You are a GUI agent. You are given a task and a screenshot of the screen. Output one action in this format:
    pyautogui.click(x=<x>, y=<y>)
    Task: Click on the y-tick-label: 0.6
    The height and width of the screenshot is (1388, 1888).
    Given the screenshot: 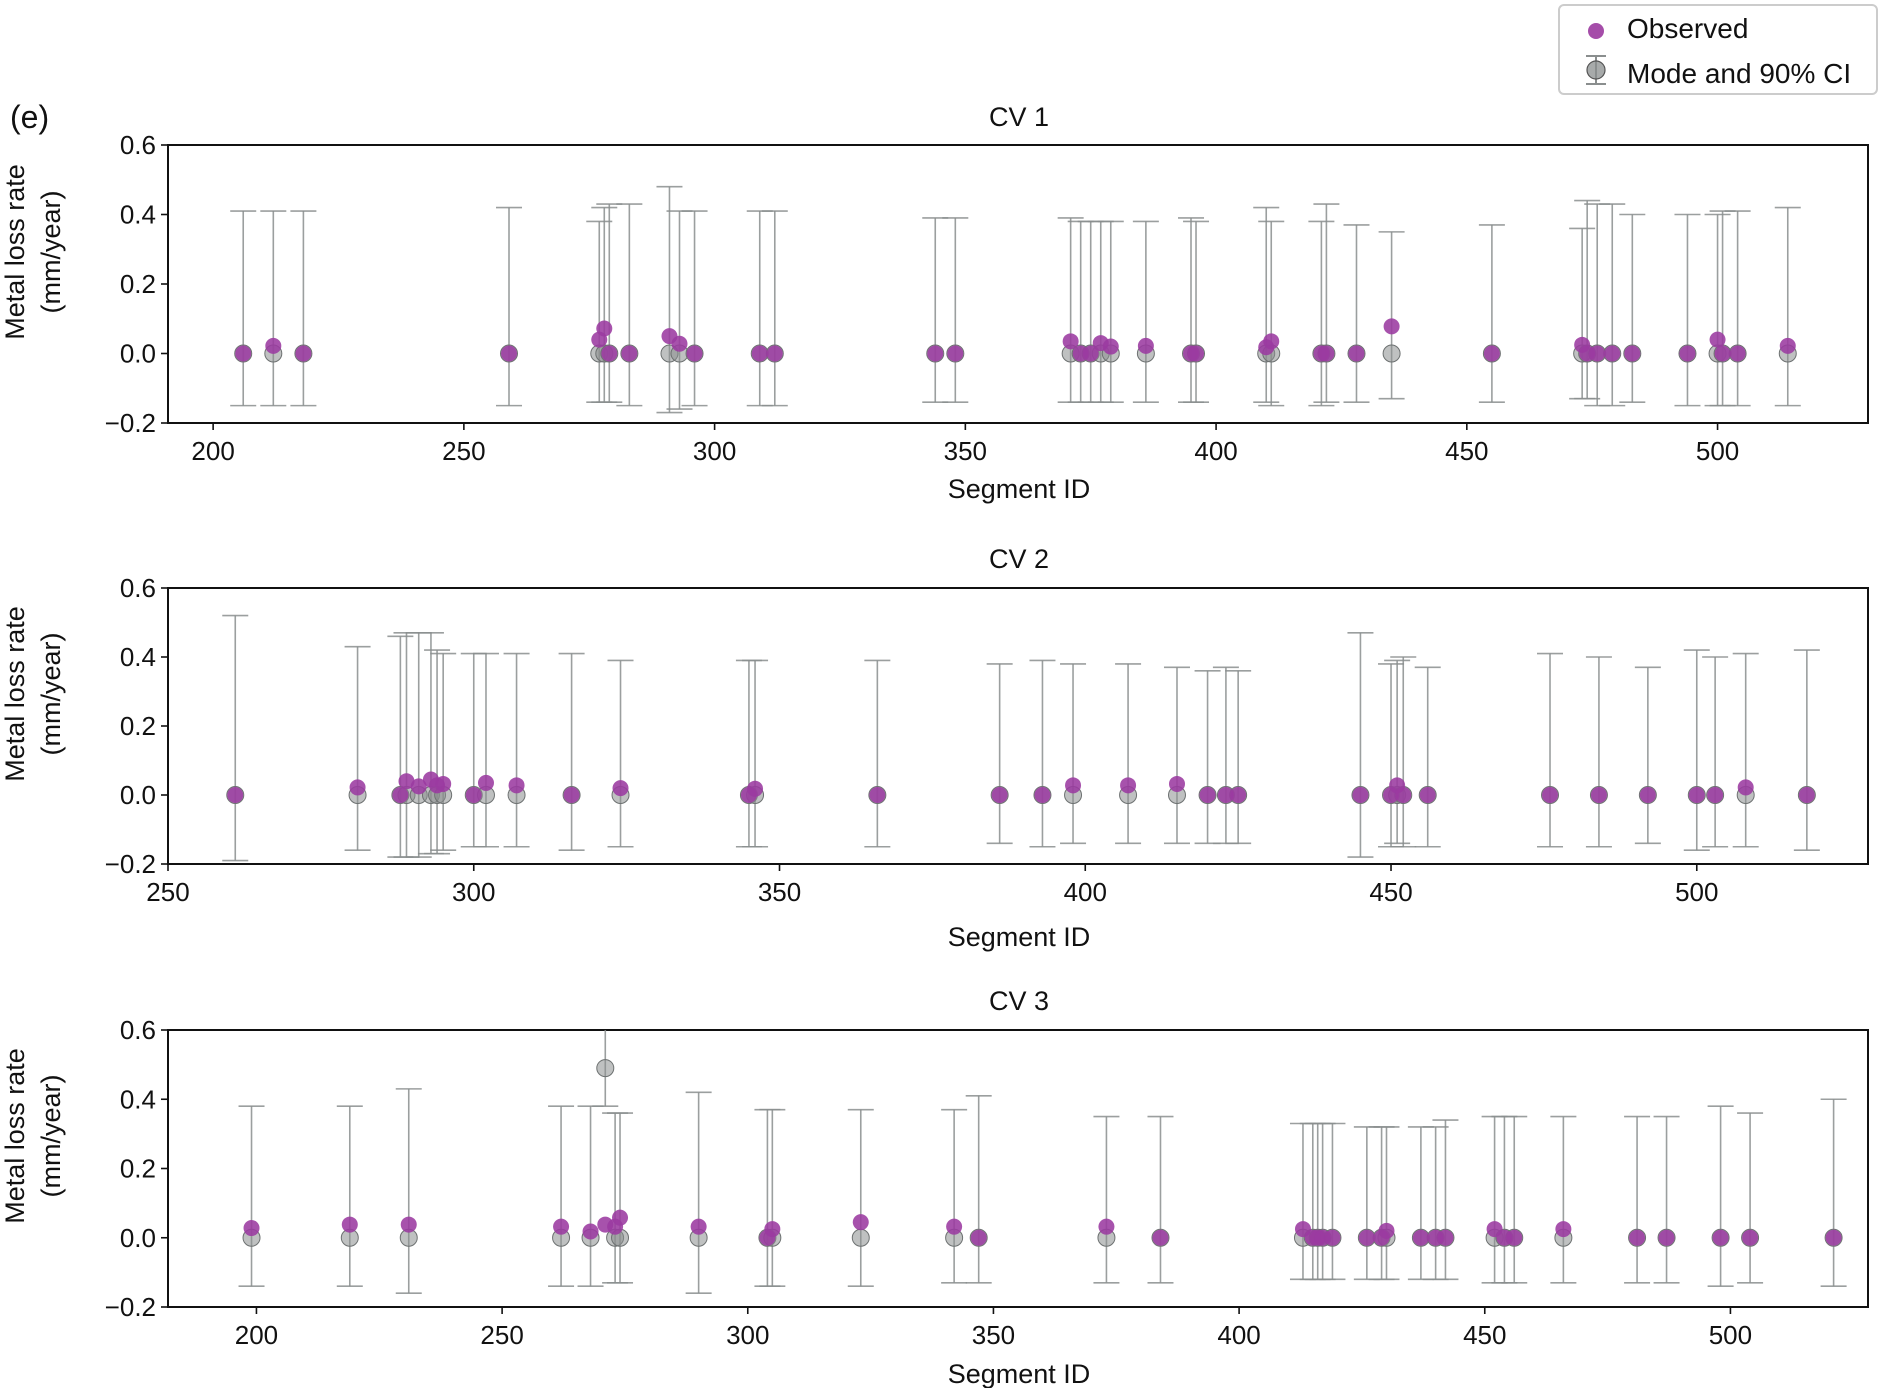 What is the action you would take?
    pyautogui.click(x=138, y=1030)
    